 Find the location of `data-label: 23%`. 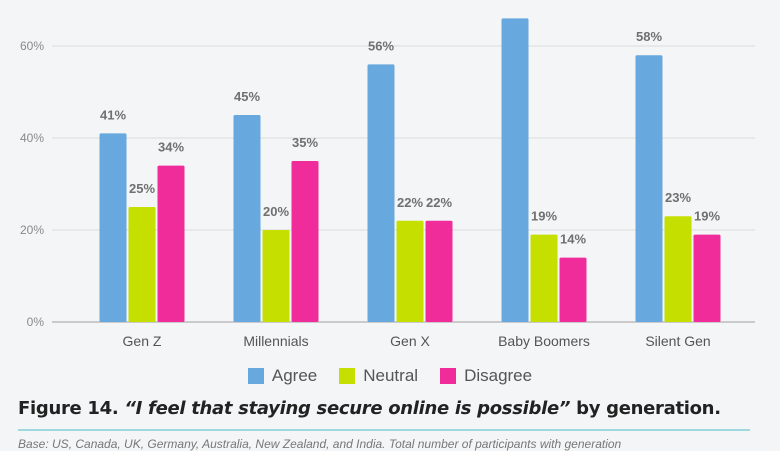

data-label: 23% is located at coordinates (678, 197).